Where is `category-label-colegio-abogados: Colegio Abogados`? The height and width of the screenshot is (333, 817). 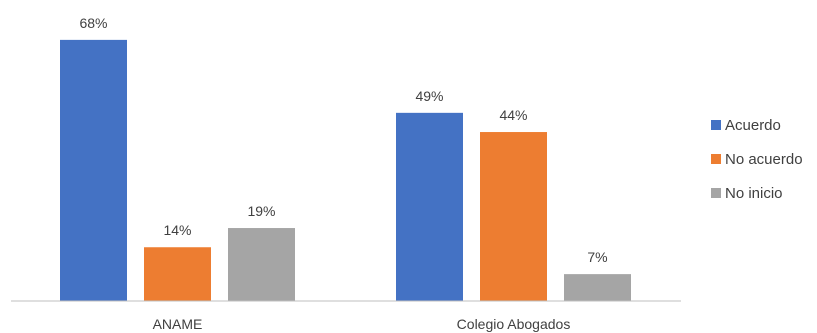
category-label-colegio-abogados: Colegio Abogados is located at coordinates (514, 324).